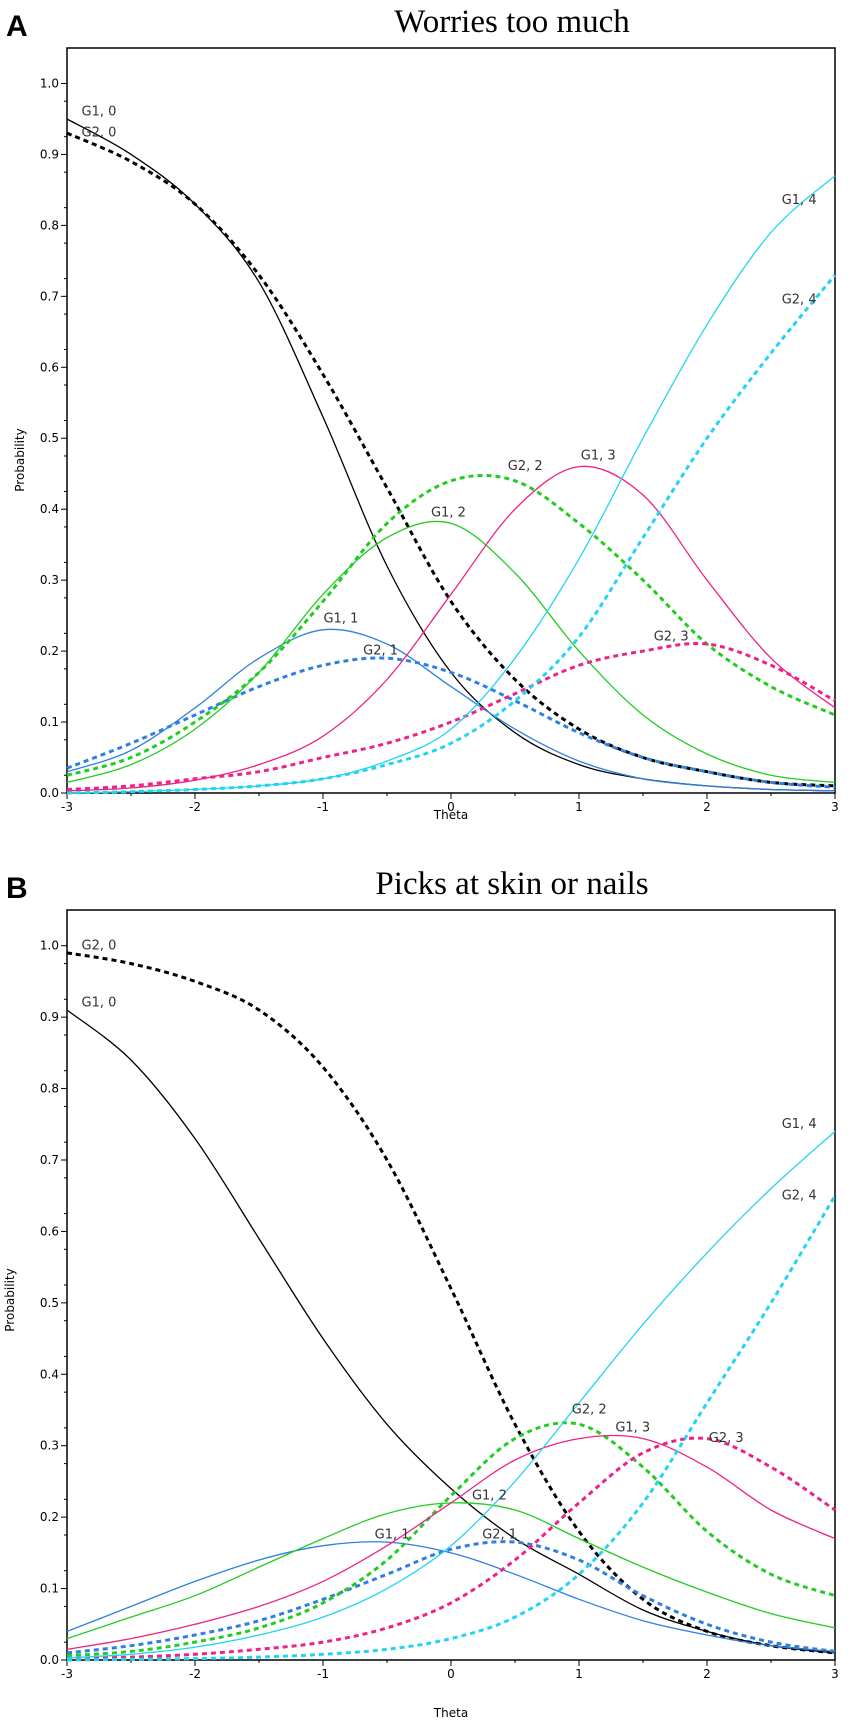  What do you see at coordinates (579, 807) in the screenshot?
I see `panel-a-x-tick-label: 1` at bounding box center [579, 807].